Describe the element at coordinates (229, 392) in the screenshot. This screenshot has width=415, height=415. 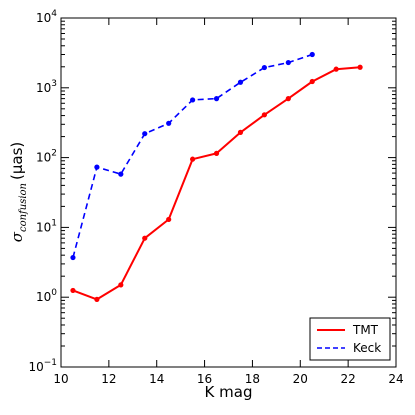
I see `x-axis-label: K mag` at that location.